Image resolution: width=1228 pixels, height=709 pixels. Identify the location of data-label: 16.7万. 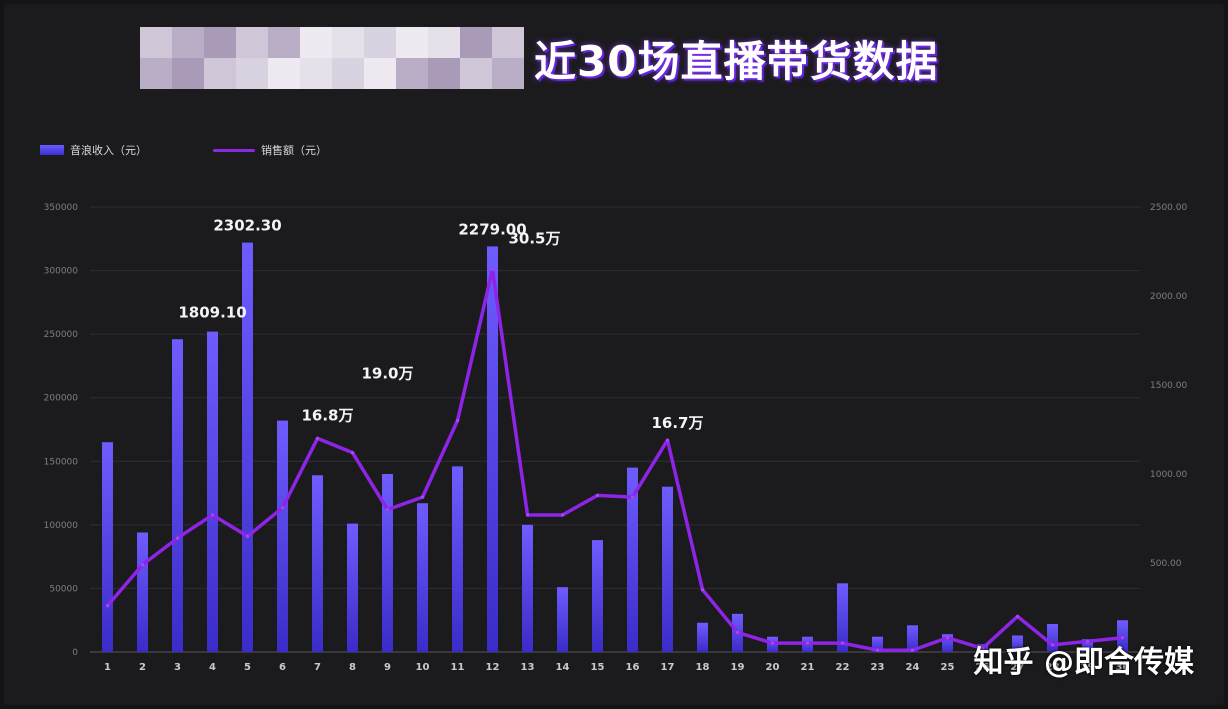
(677, 423).